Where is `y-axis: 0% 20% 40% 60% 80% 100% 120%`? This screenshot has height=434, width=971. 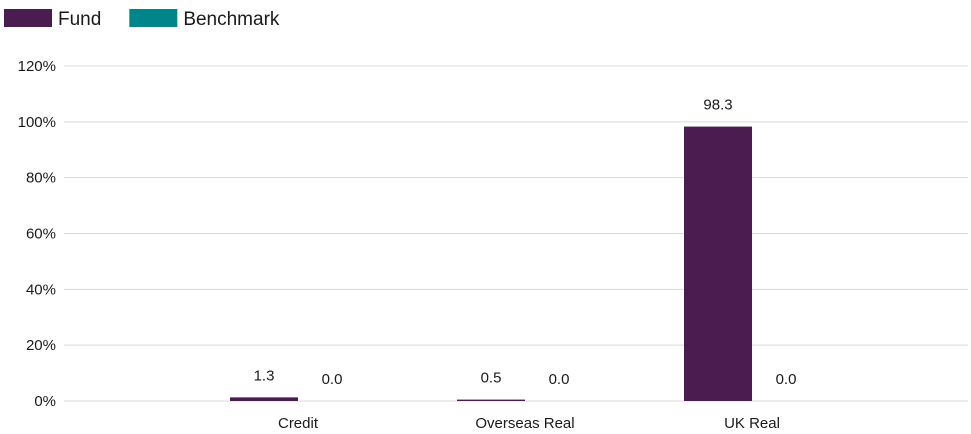
y-axis: 0% 20% 40% 60% 80% 100% 120% is located at coordinates (37, 234).